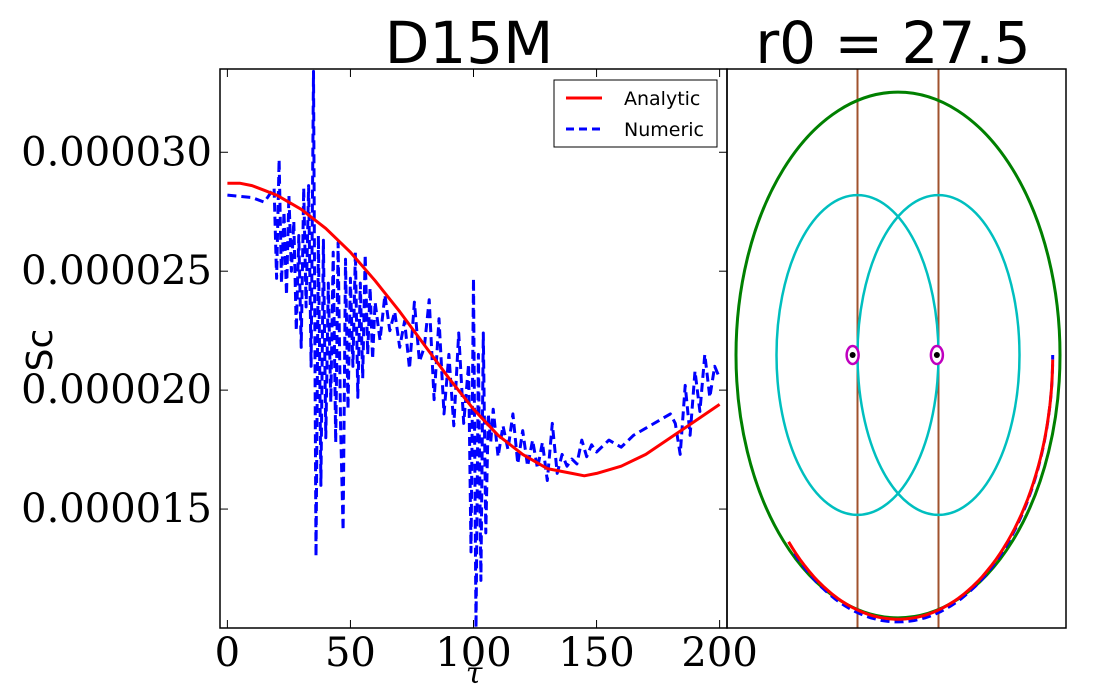  Describe the element at coordinates (719, 653) in the screenshot. I see `x-tick-label: 200` at that location.